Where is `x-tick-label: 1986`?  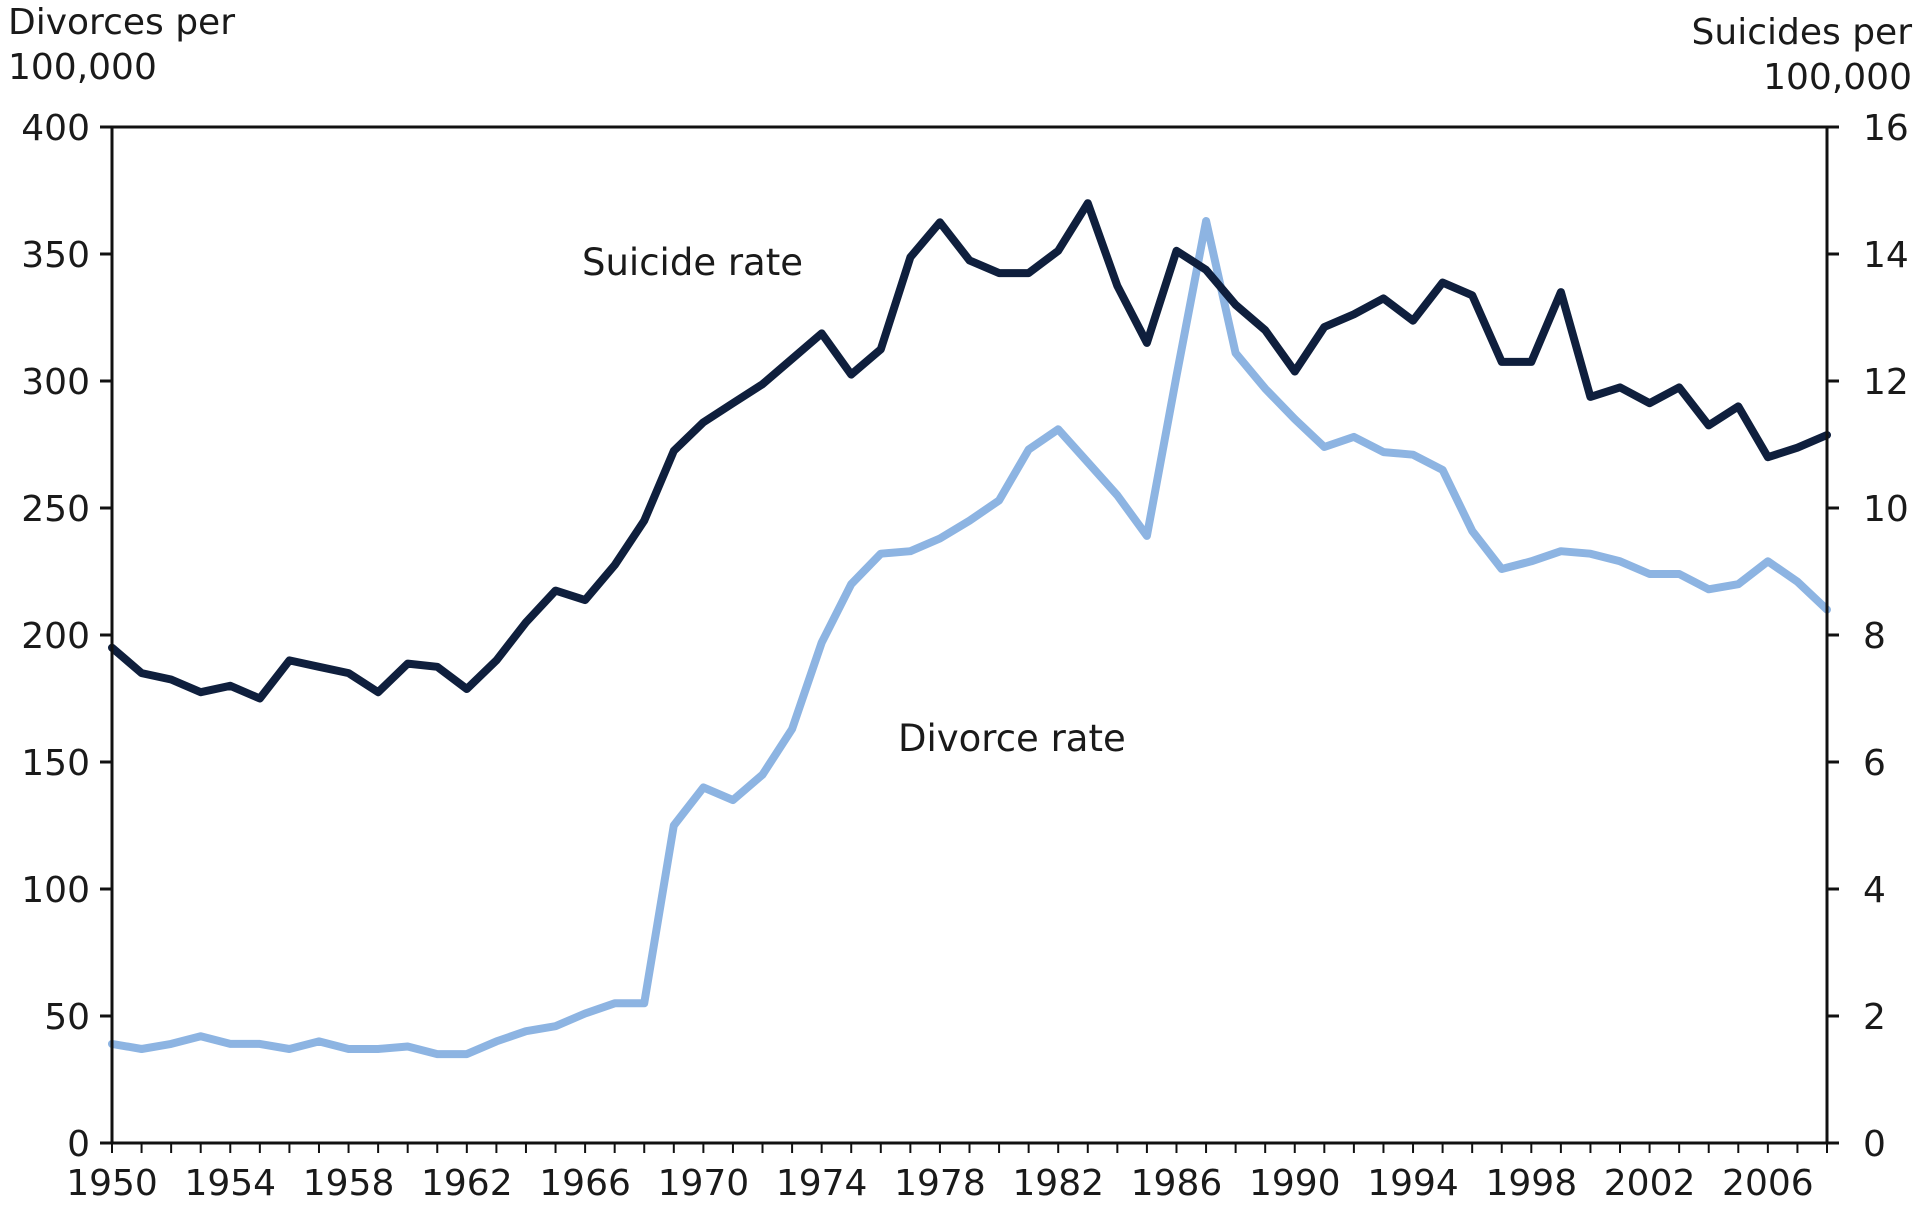 x-tick-label: 1986 is located at coordinates (1177, 1183).